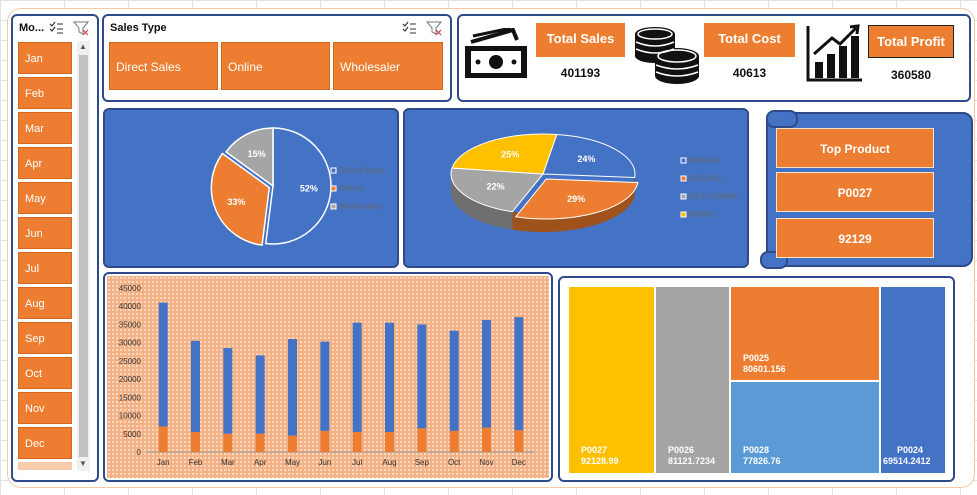 The image size is (977, 495). What do you see at coordinates (45, 338) in the screenshot?
I see `month-item-sep: Sep` at bounding box center [45, 338].